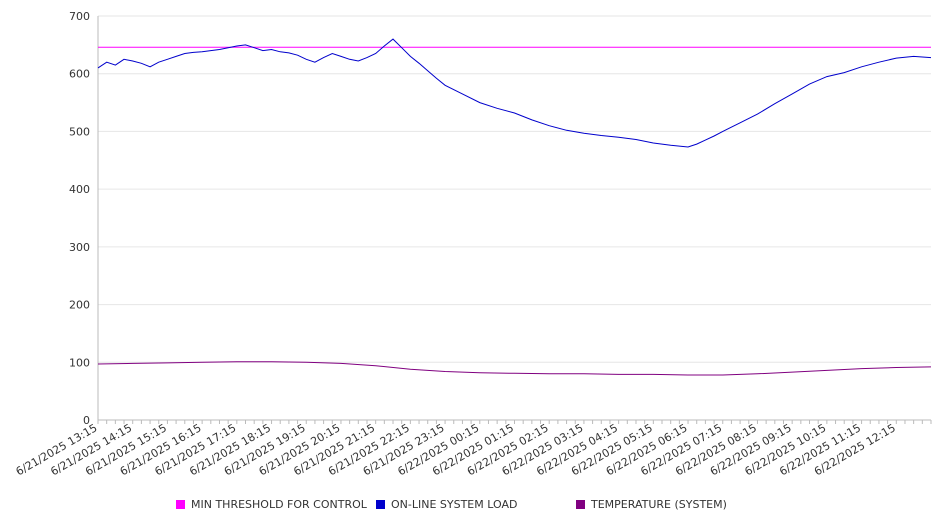 This screenshot has height=526, width=946. What do you see at coordinates (79, 74) in the screenshot?
I see `y-tick-label: 600` at bounding box center [79, 74].